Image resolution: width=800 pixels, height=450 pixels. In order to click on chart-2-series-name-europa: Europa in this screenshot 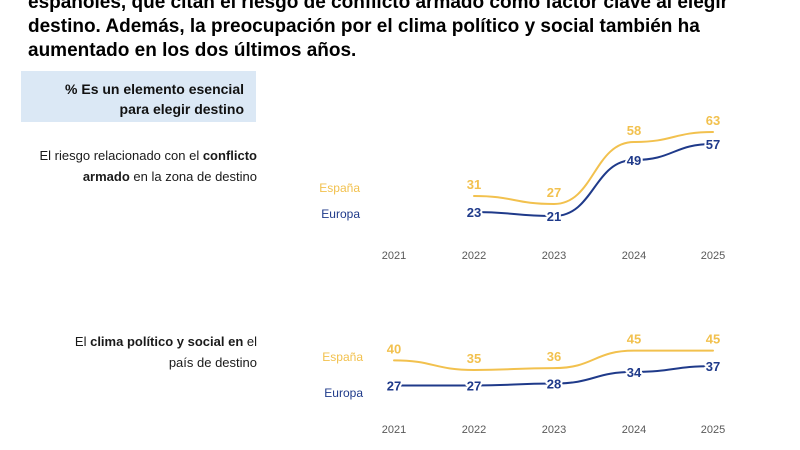, I will do `click(343, 393)`.